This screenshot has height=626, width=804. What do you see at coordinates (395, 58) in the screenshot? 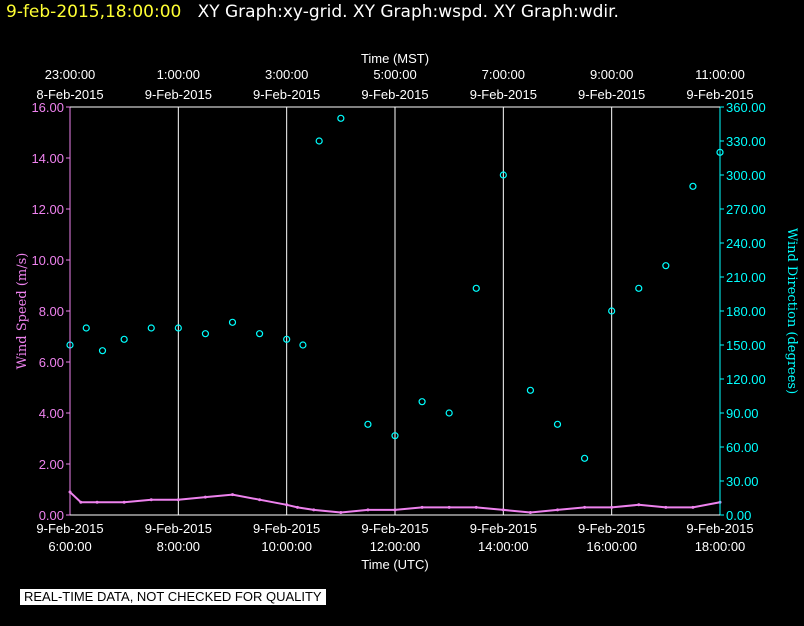
I see `top-axis-title: Time (MST)` at bounding box center [395, 58].